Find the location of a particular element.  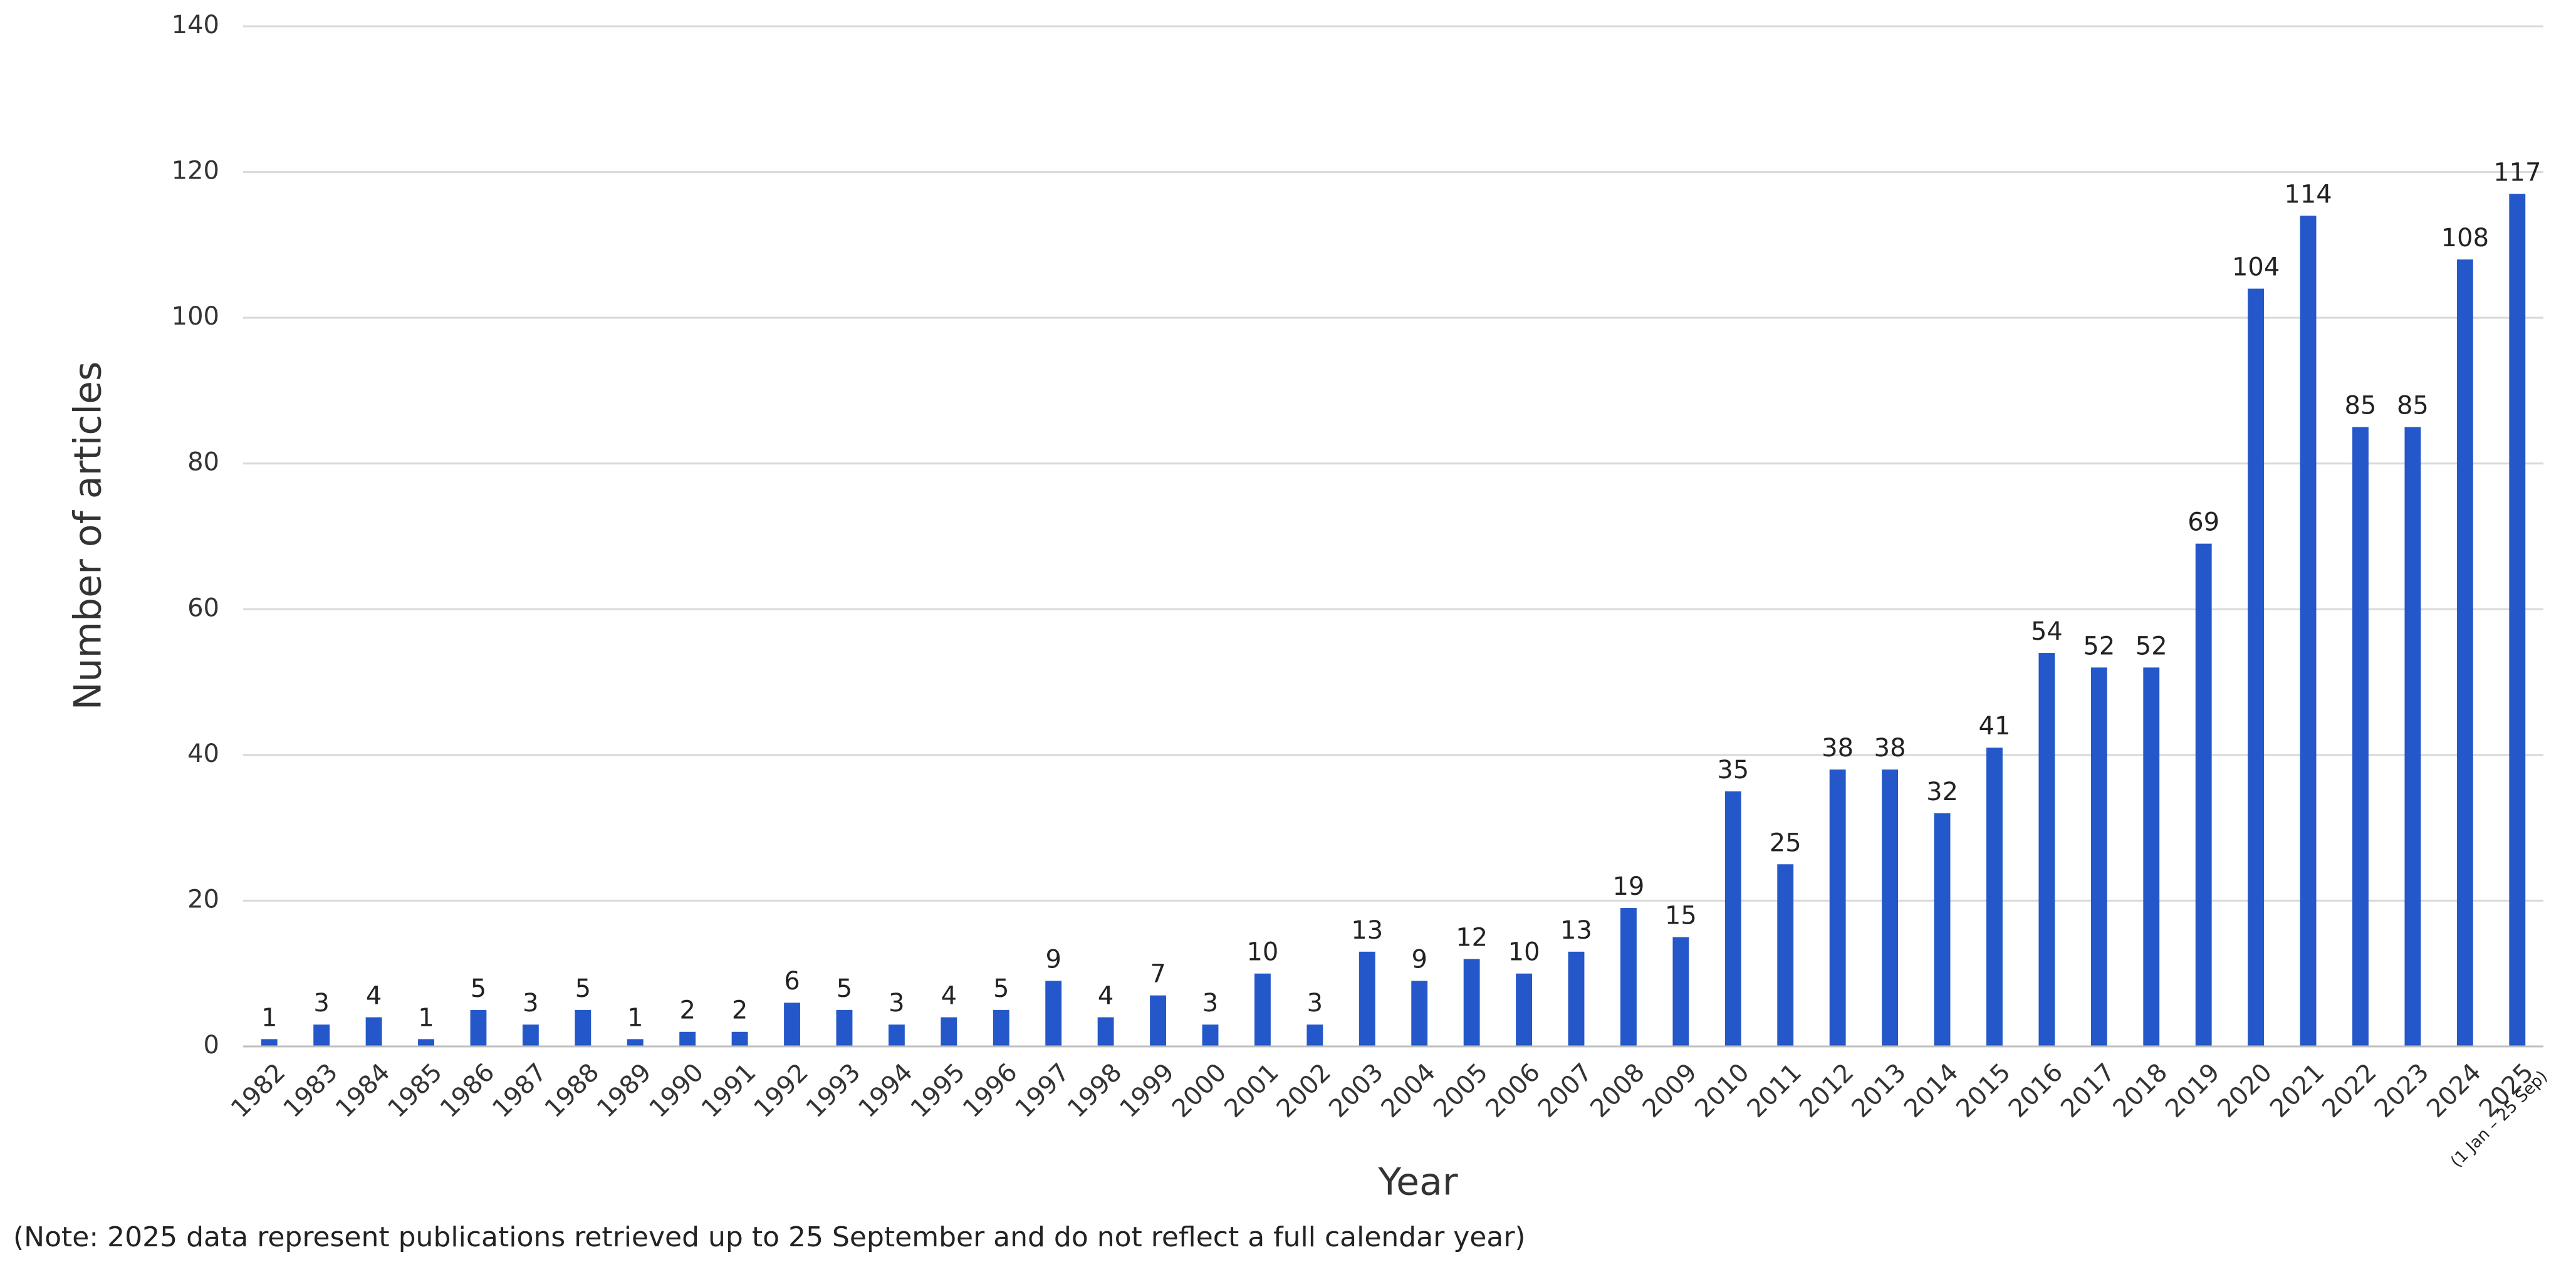

data-label: 25 is located at coordinates (1786, 842).